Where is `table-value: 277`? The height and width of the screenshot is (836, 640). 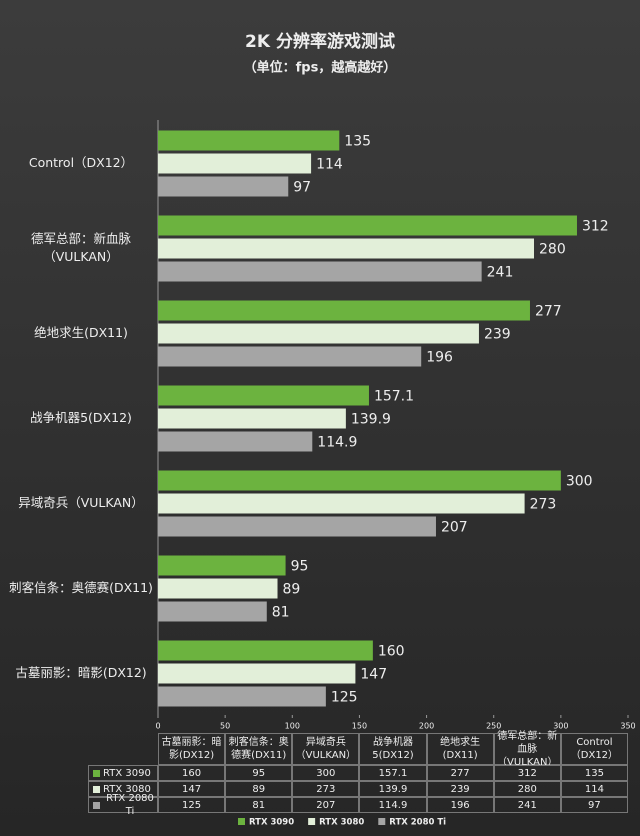 table-value: 277 is located at coordinates (460, 773).